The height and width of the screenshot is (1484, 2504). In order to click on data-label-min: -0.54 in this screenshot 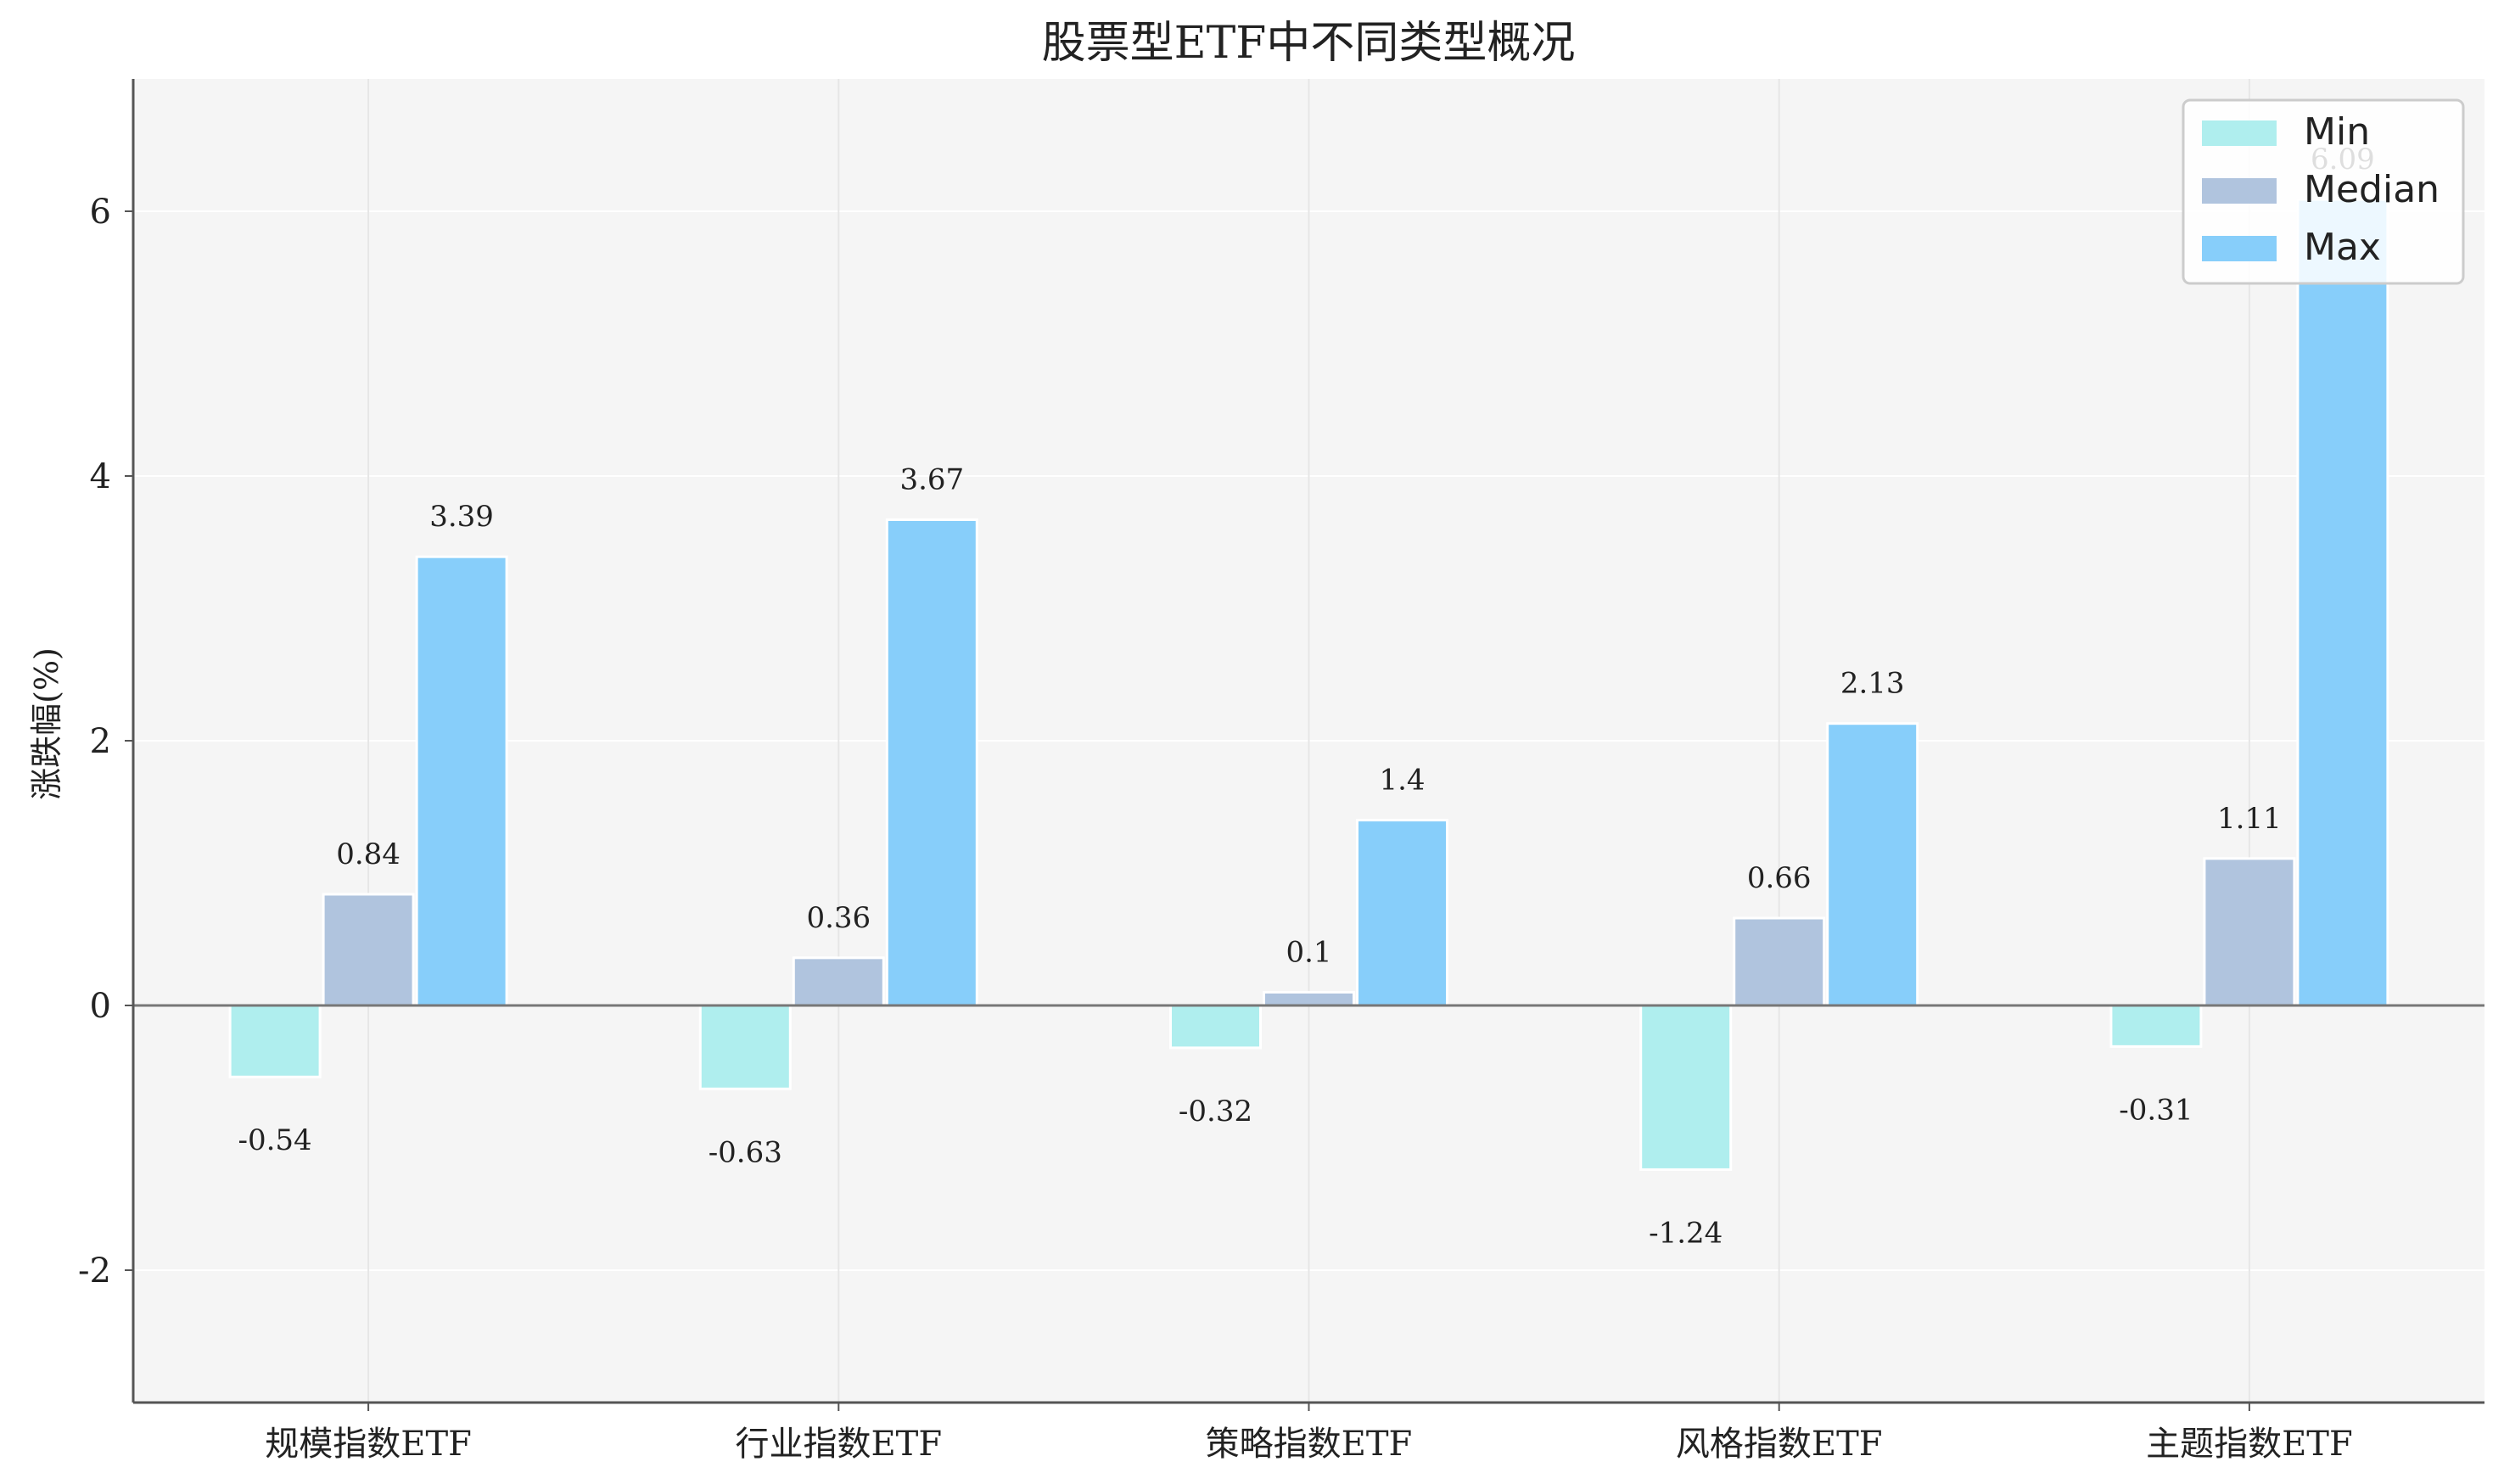, I will do `click(274, 1140)`.